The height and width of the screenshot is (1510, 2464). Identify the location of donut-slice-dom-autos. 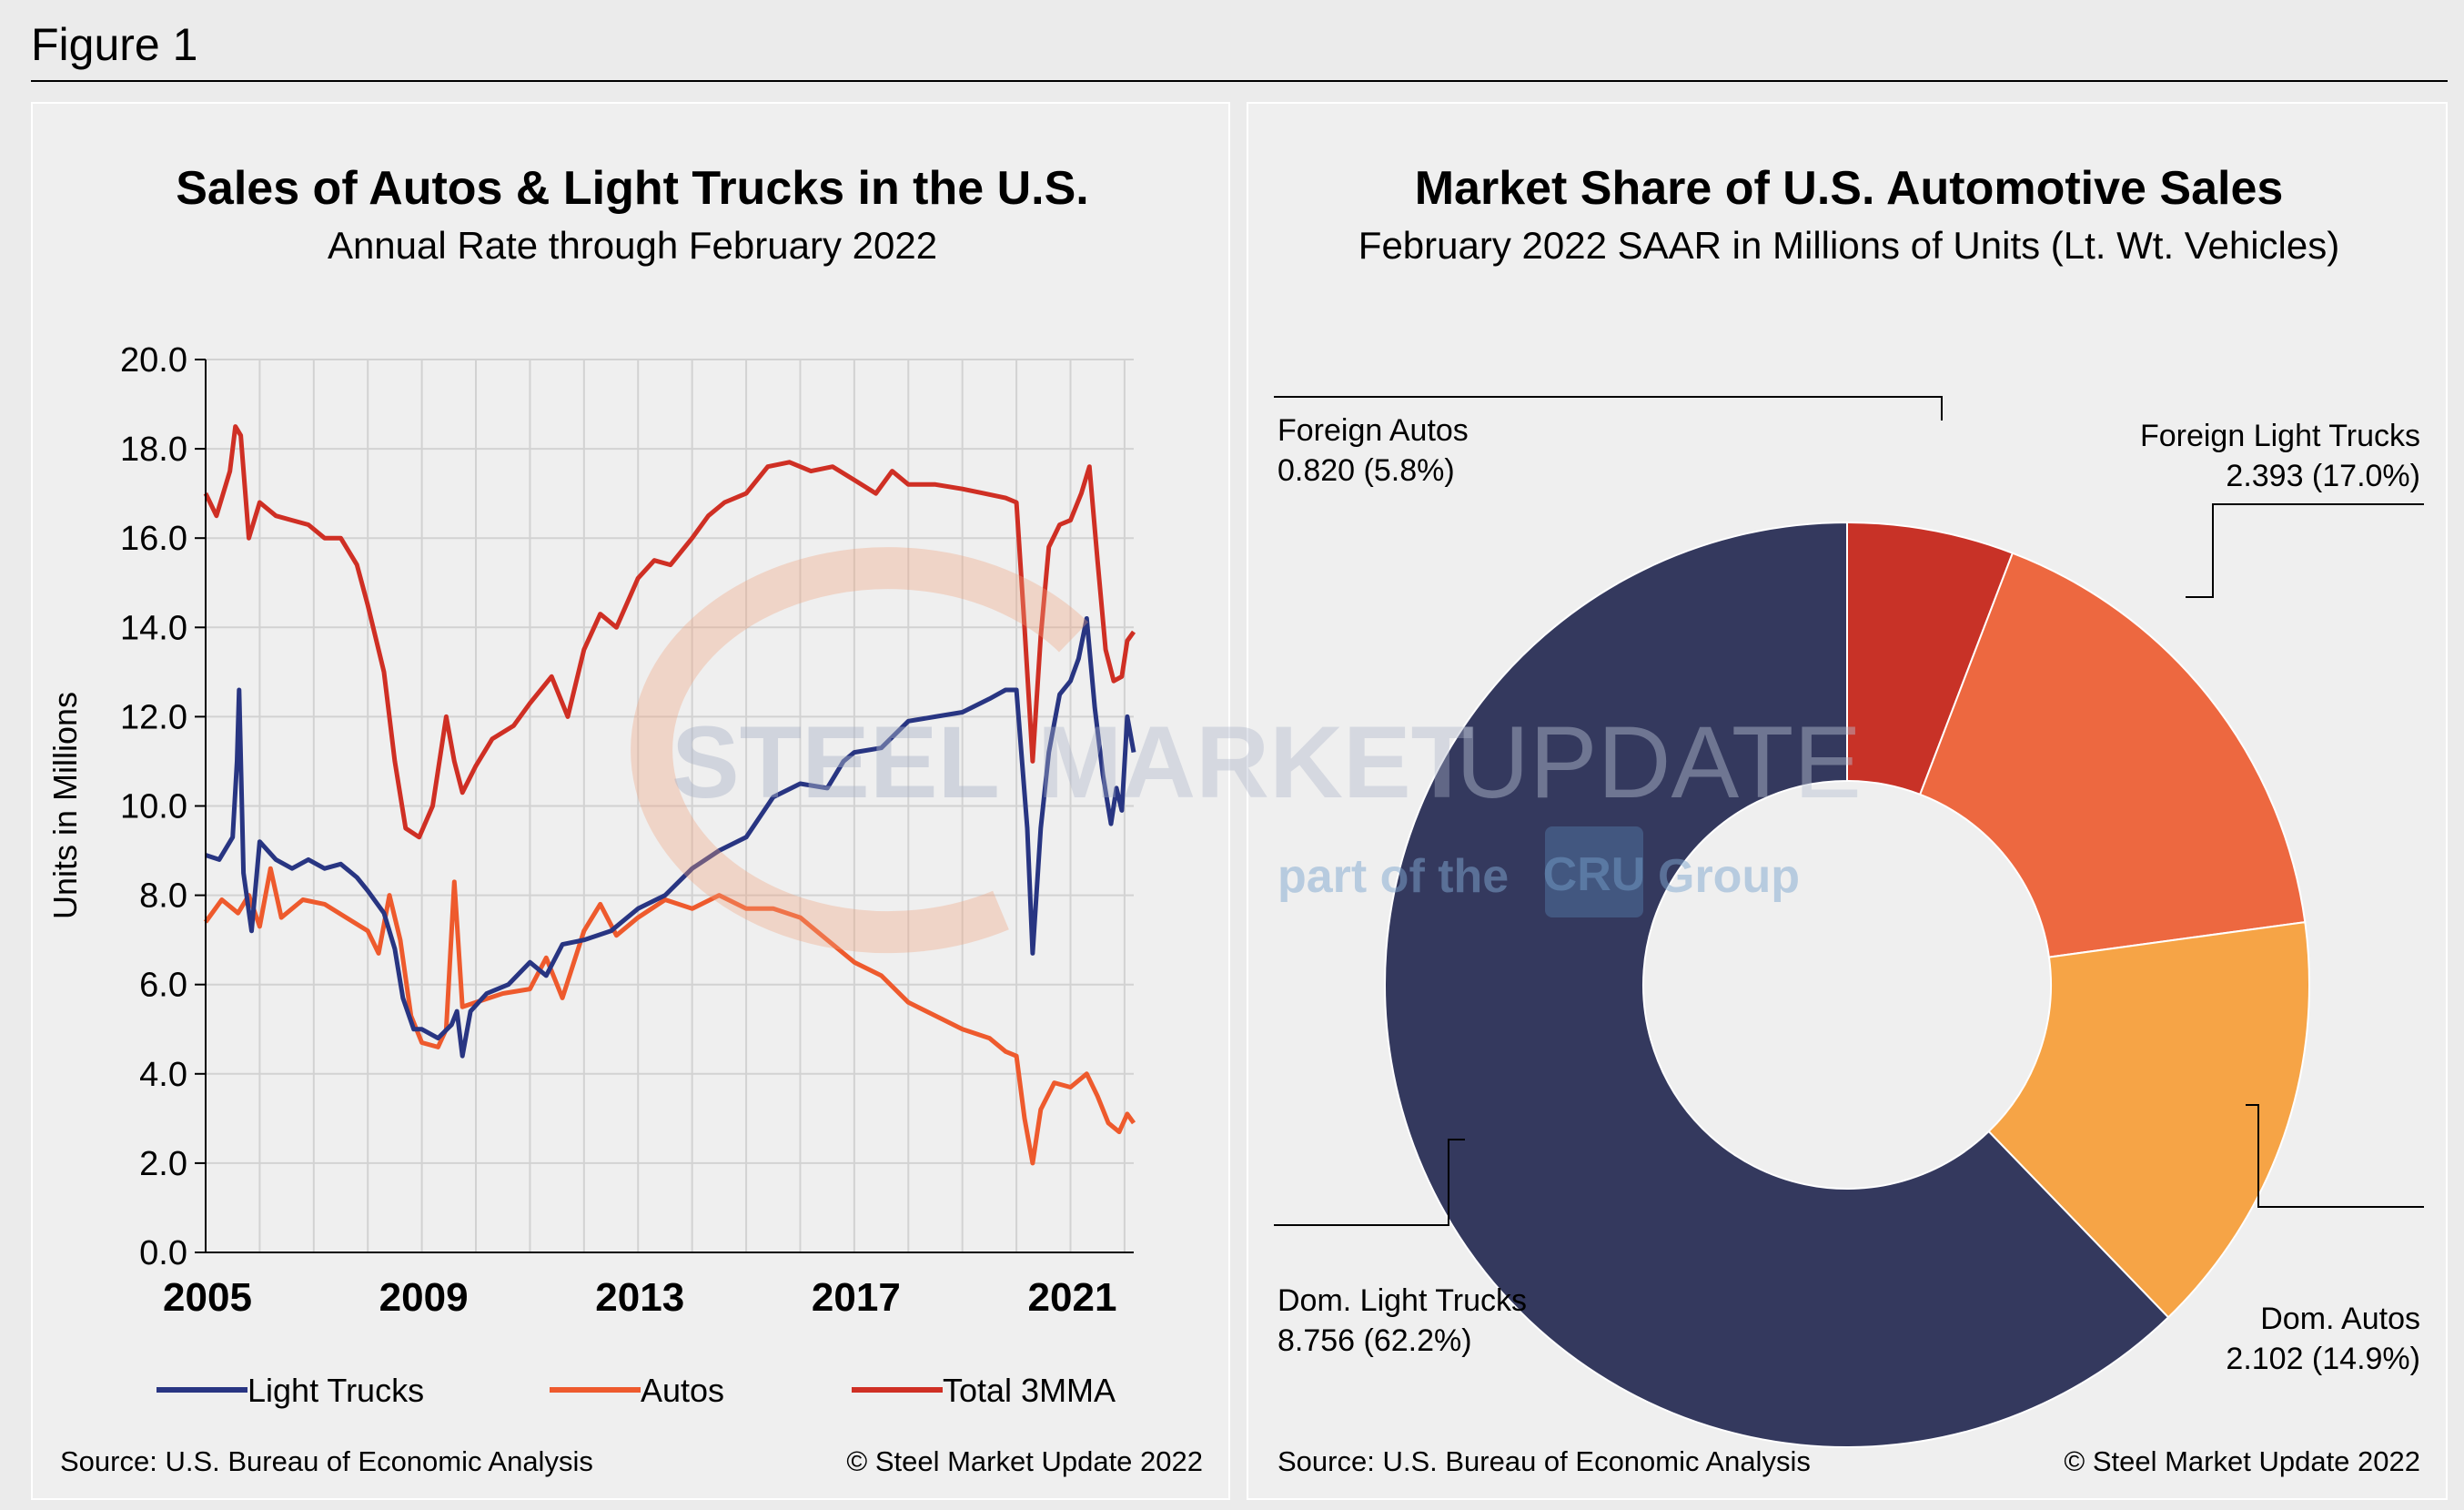
(2148, 1119).